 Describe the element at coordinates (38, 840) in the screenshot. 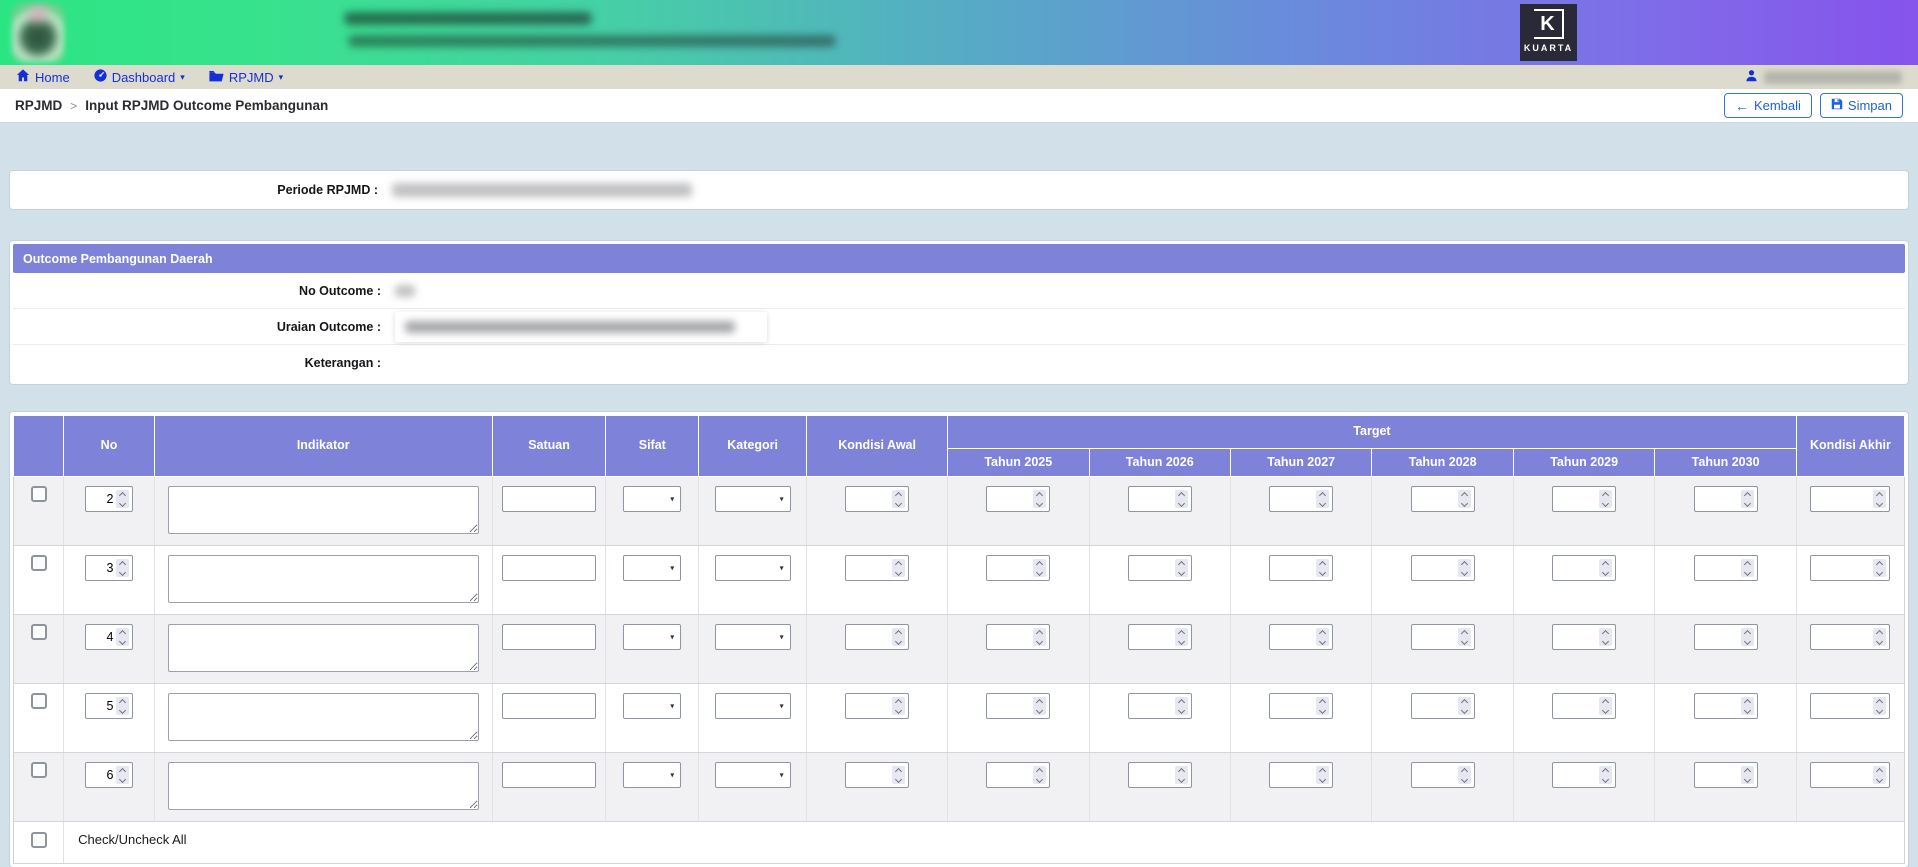

I see `check-all-checkbox` at that location.